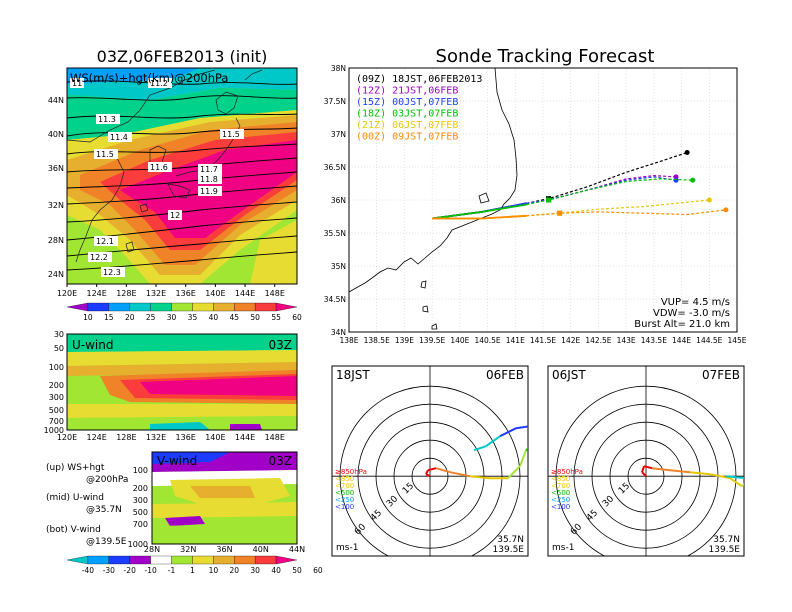 This screenshot has width=792, height=612. Describe the element at coordinates (276, 317) in the screenshot. I see `colorbar-label: 55` at that location.